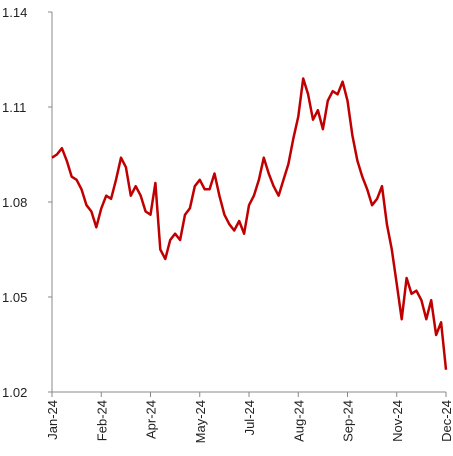  Describe the element at coordinates (101, 420) in the screenshot. I see `x-tick-label: Feb-24` at that location.